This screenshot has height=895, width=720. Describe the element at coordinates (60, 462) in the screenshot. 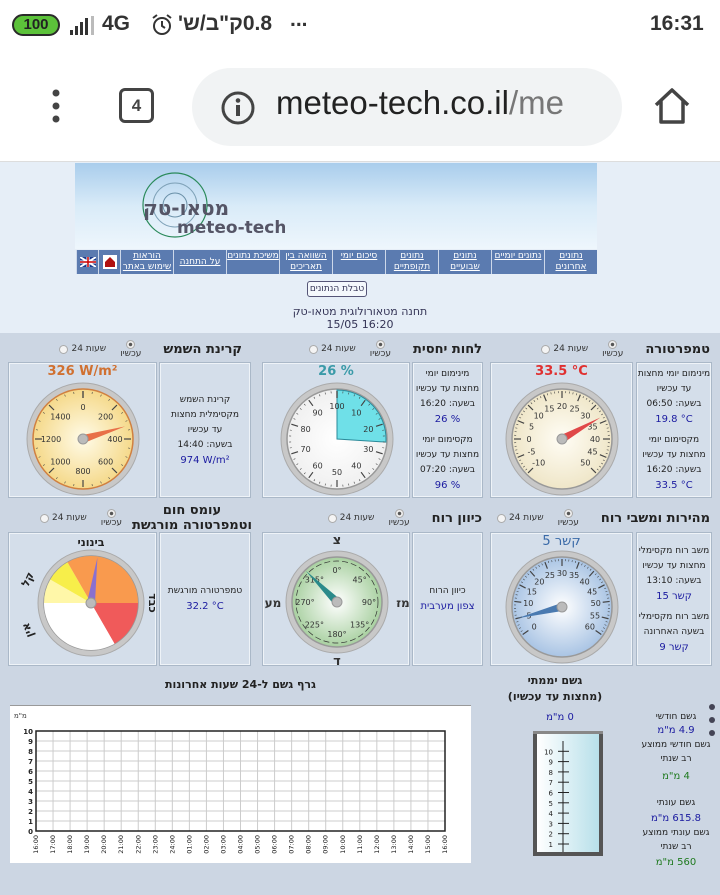

I see `tick-label: 1000` at that location.